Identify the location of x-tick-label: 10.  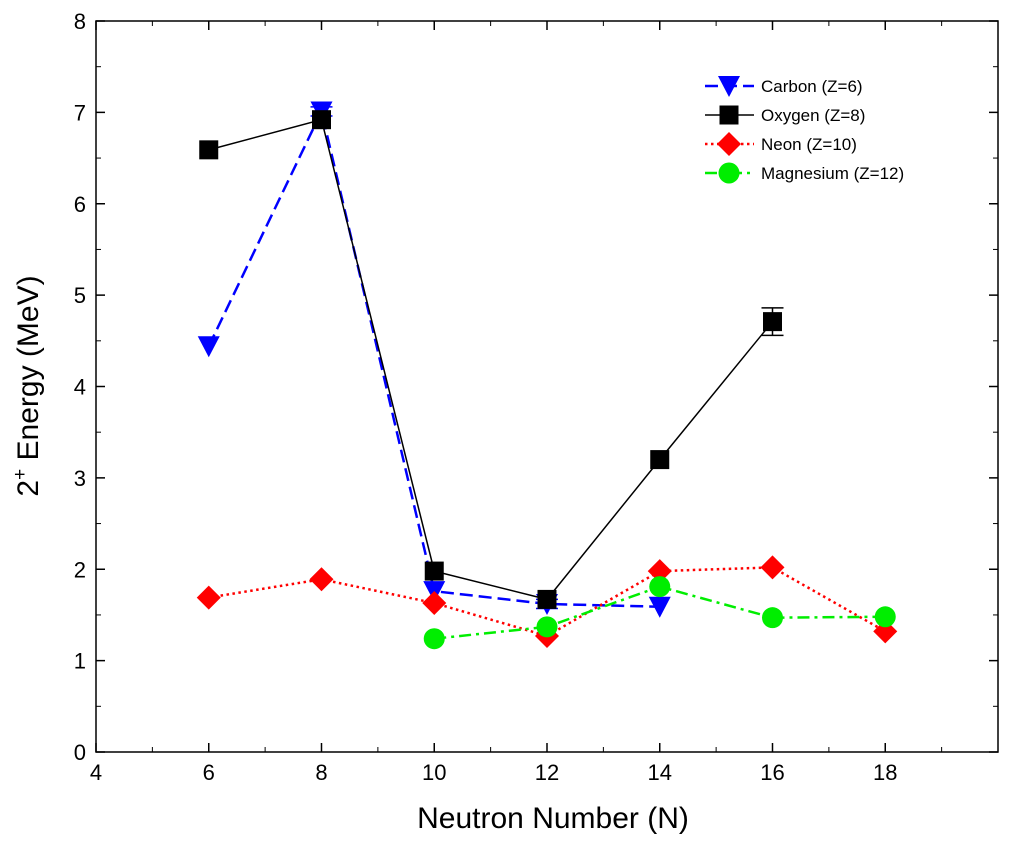
(434, 772).